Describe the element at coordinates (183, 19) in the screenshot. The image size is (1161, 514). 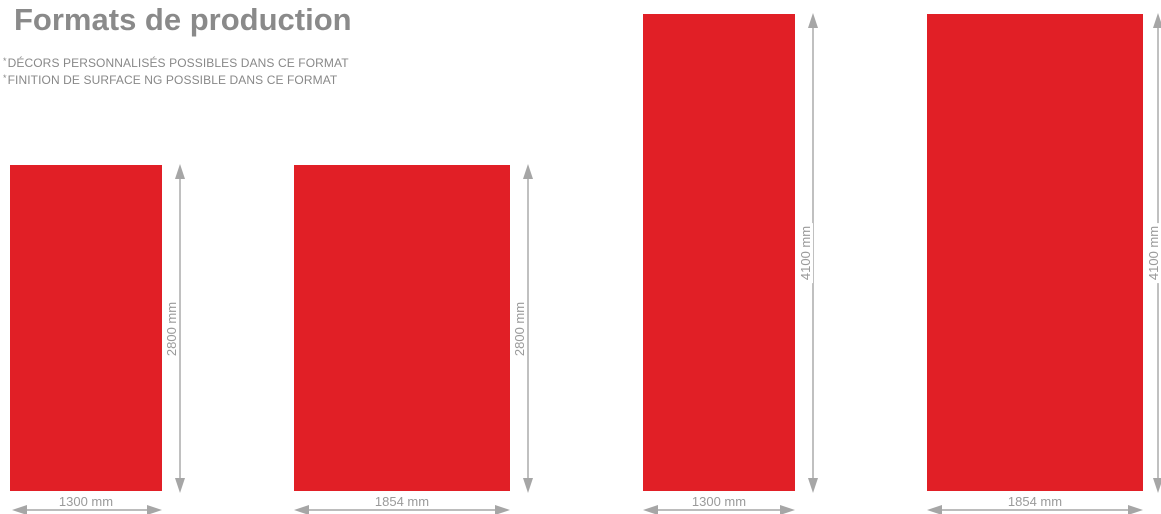
I see `page-title: Formats de production` at that location.